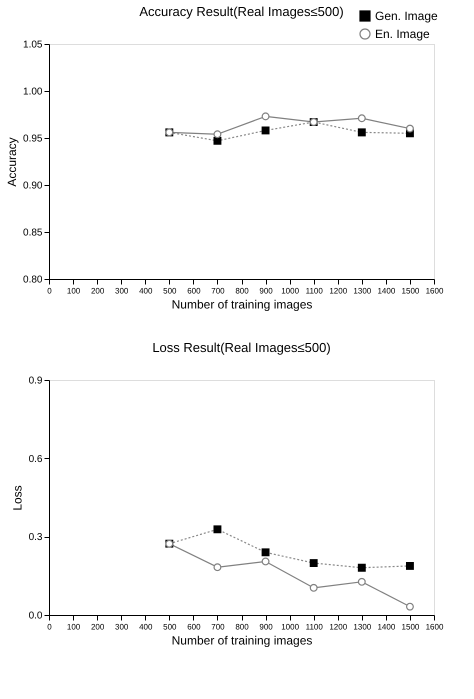 The height and width of the screenshot is (699, 474). What do you see at coordinates (35, 616) in the screenshot?
I see `y-tick-label: 0.0` at bounding box center [35, 616].